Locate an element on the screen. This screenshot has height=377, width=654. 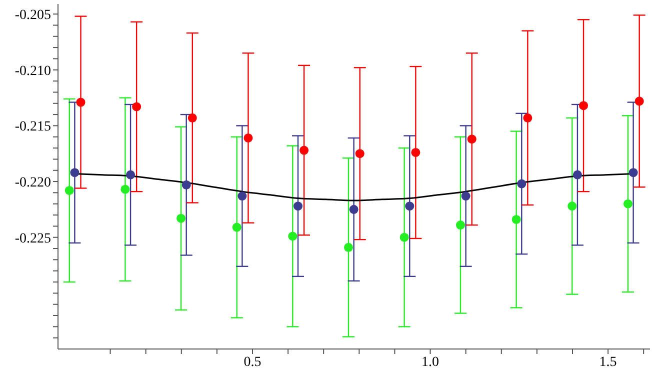
x-tick-label: 1.0 is located at coordinates (431, 362).